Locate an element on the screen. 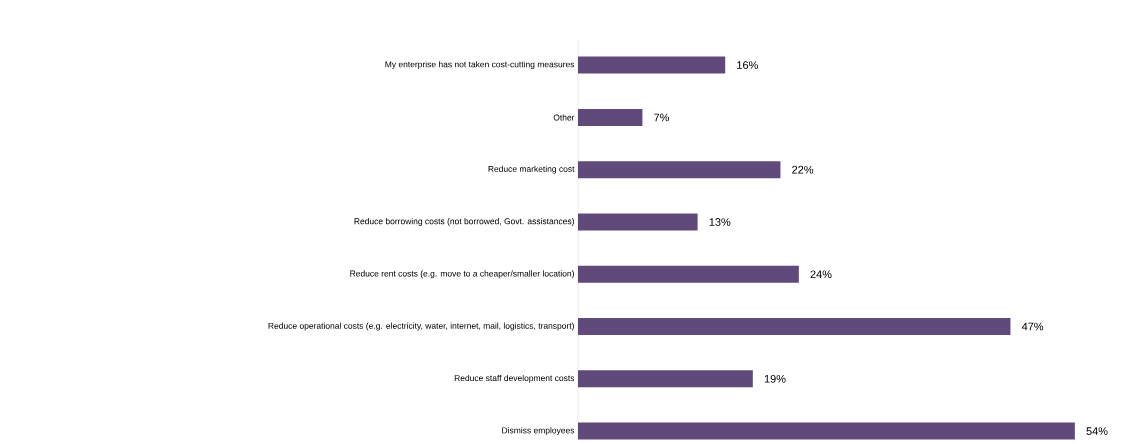 This screenshot has width=1147, height=444. y-tick-label: Reduce staff development costs is located at coordinates (514, 378).